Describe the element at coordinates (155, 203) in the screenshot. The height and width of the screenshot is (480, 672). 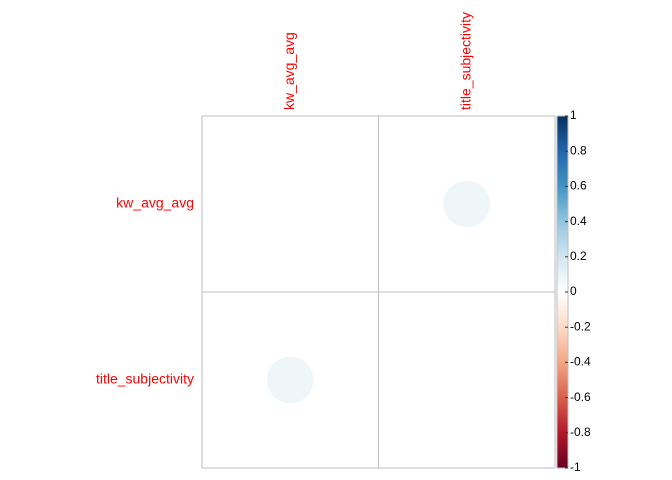
I see `row-label: kw_avg_avg` at that location.